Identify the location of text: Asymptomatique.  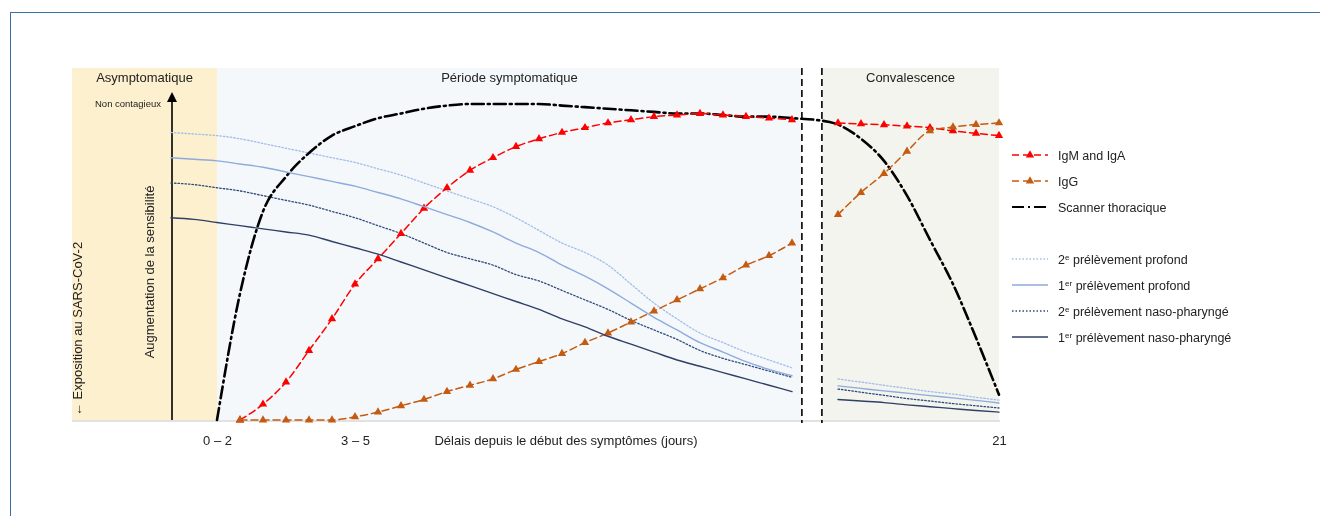
(144, 77).